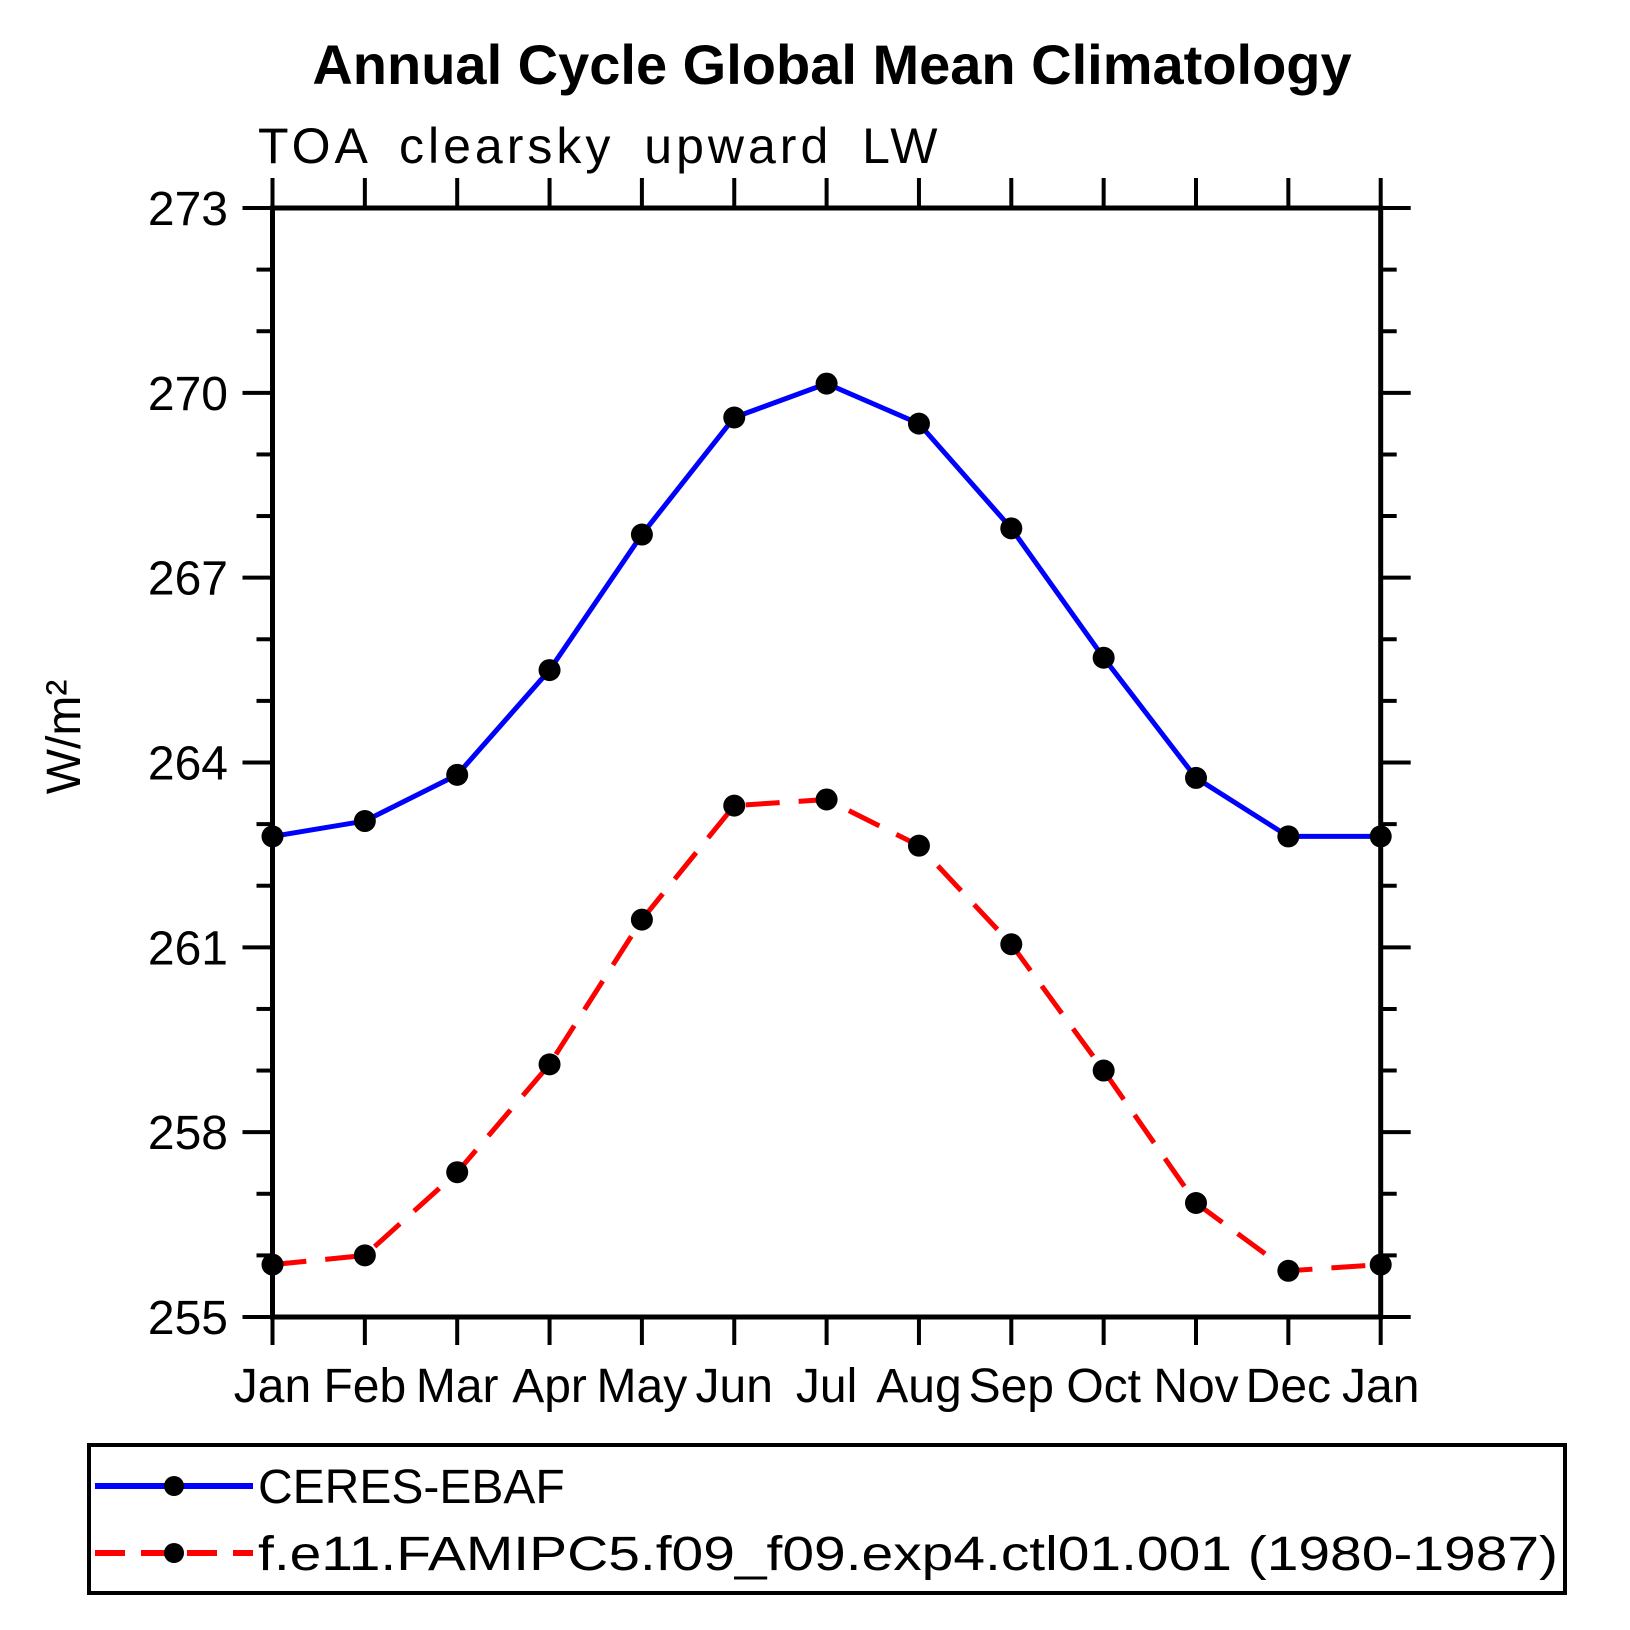 The image size is (1630, 1630). I want to click on y-ticks-right, so click(1395, 762).